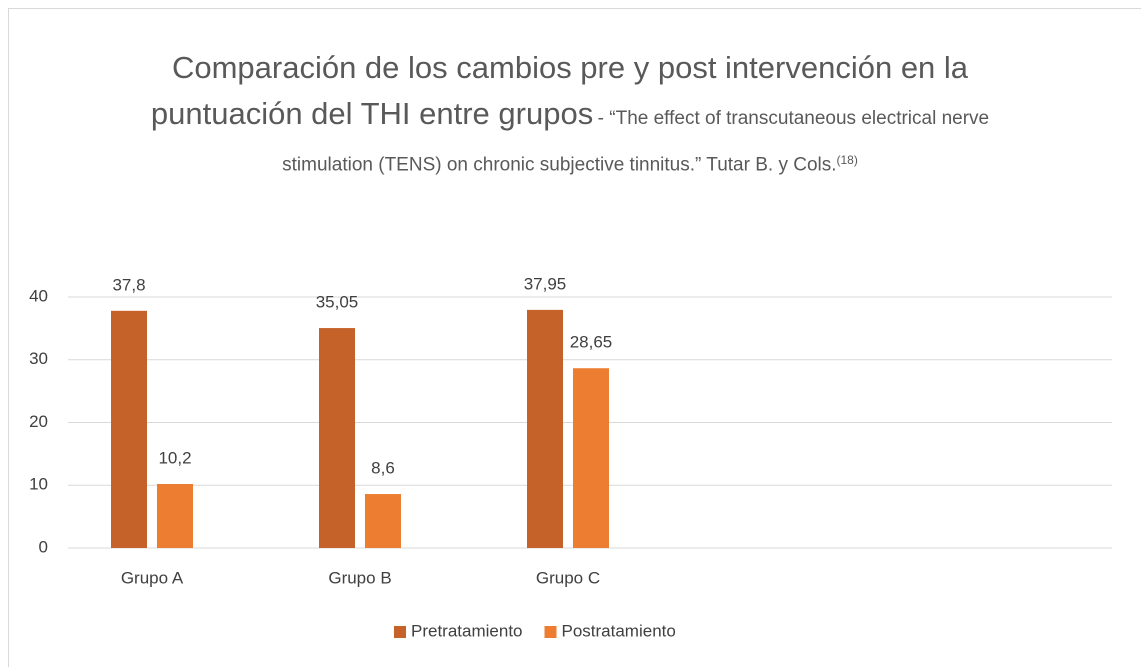 The width and height of the screenshot is (1141, 667). Describe the element at coordinates (38, 295) in the screenshot. I see `y-tick-label: 40` at that location.